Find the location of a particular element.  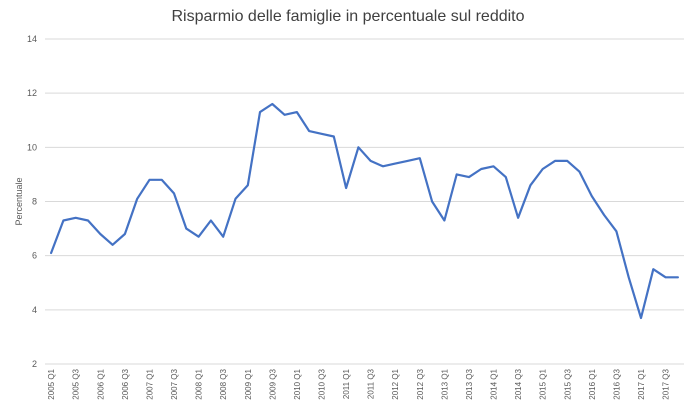

y-tick-label: 10 is located at coordinates (32, 147).